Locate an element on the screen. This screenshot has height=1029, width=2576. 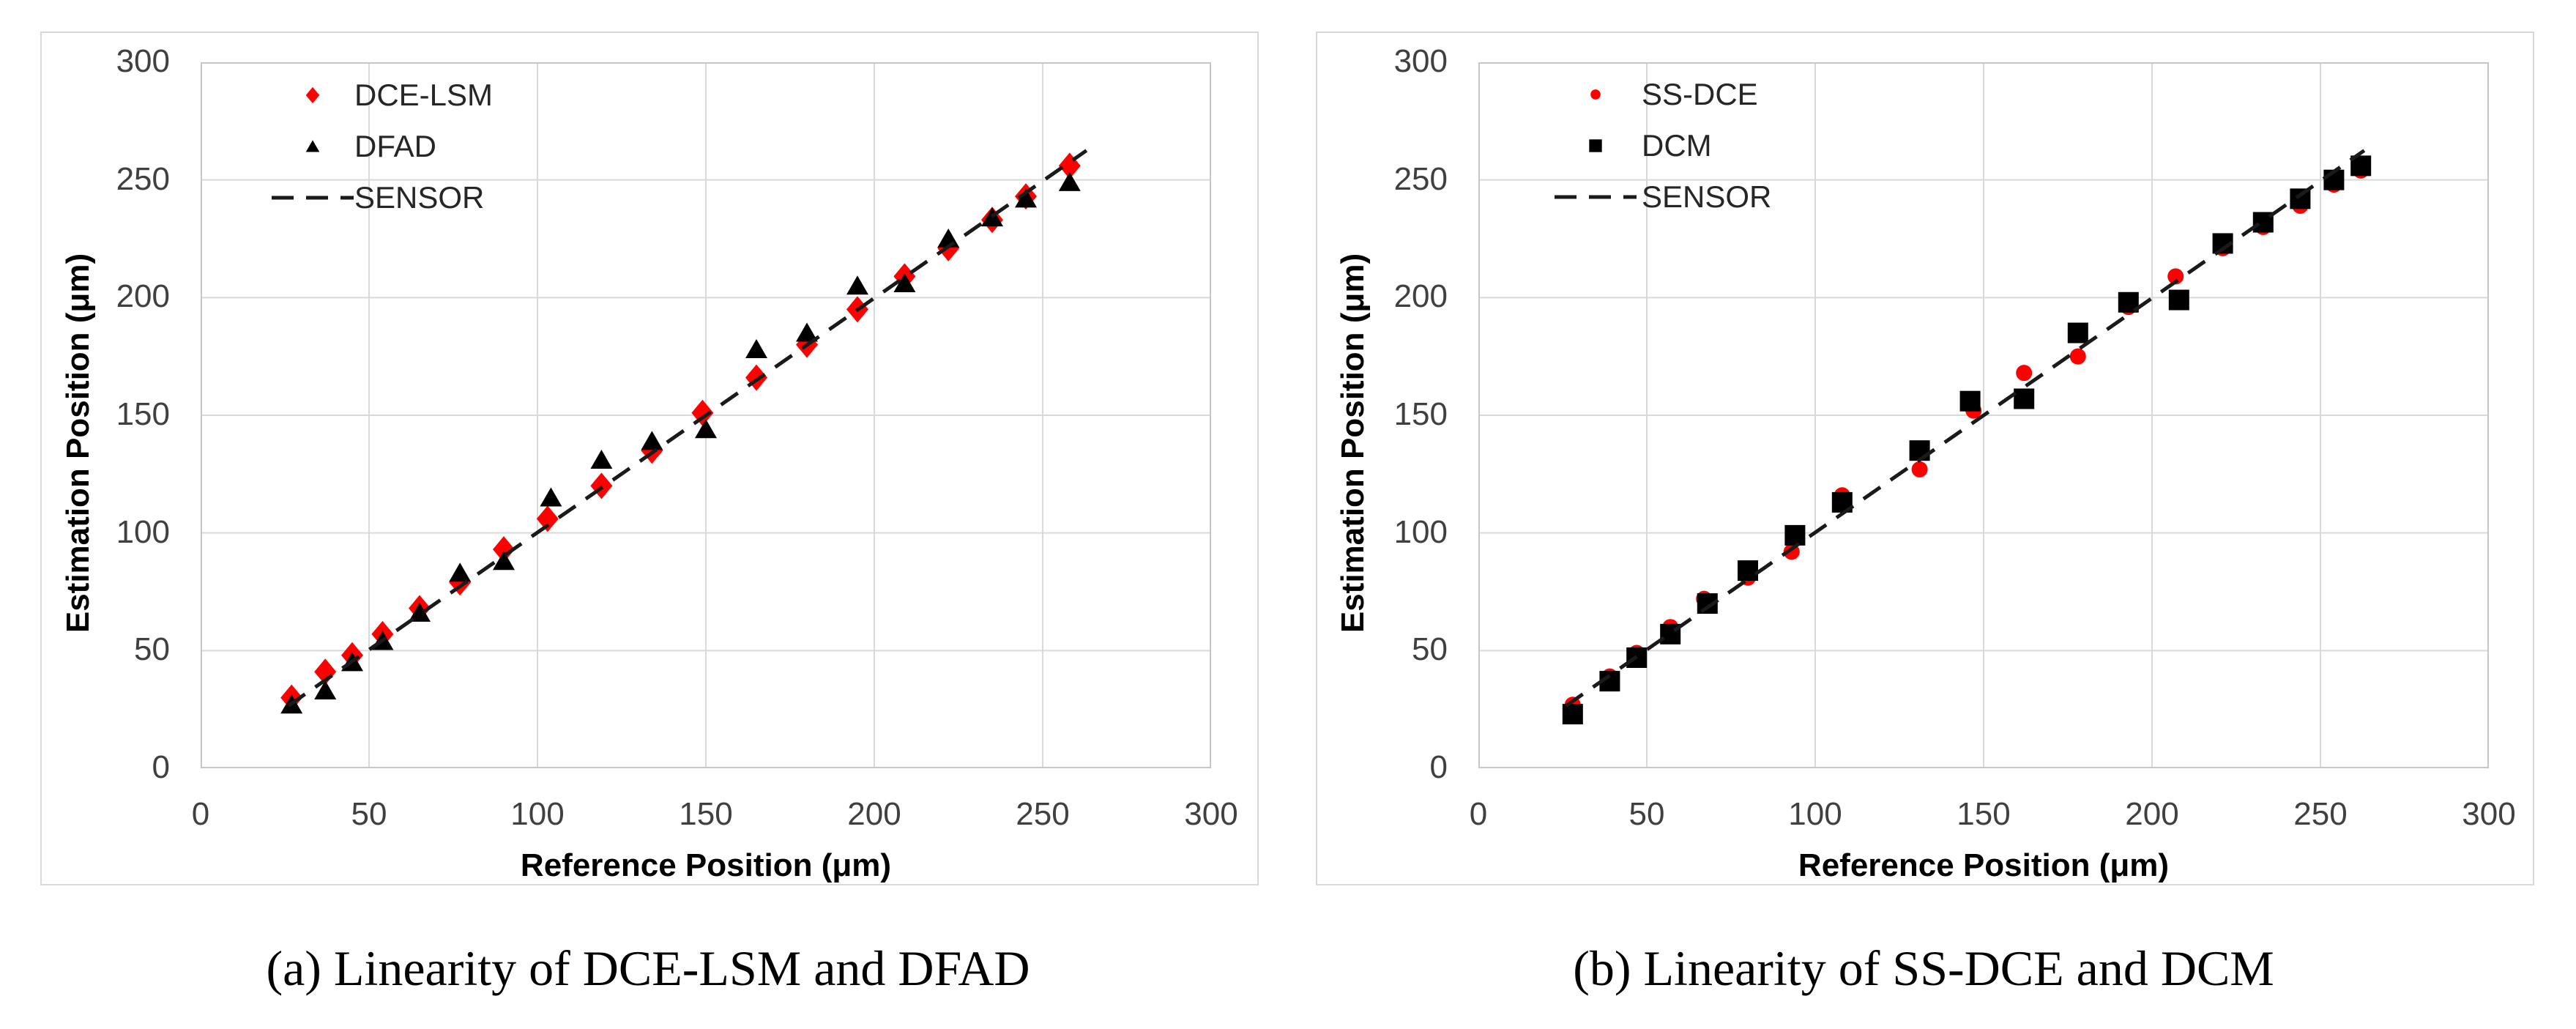
chart-b-x-axis-title: Reference Position (μm) is located at coordinates (1984, 865).